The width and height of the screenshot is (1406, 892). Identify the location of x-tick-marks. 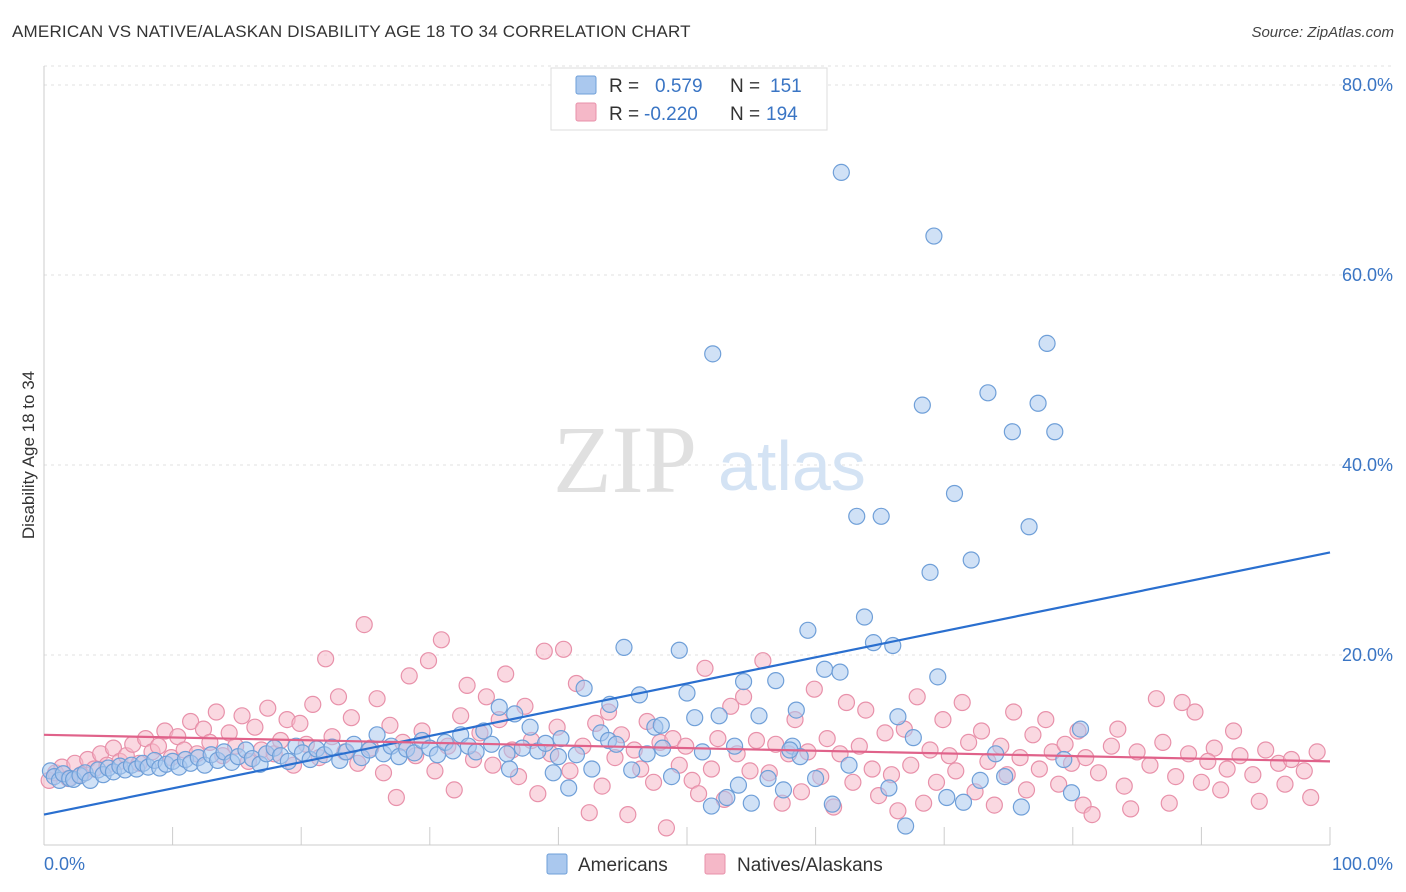
(687, 836).